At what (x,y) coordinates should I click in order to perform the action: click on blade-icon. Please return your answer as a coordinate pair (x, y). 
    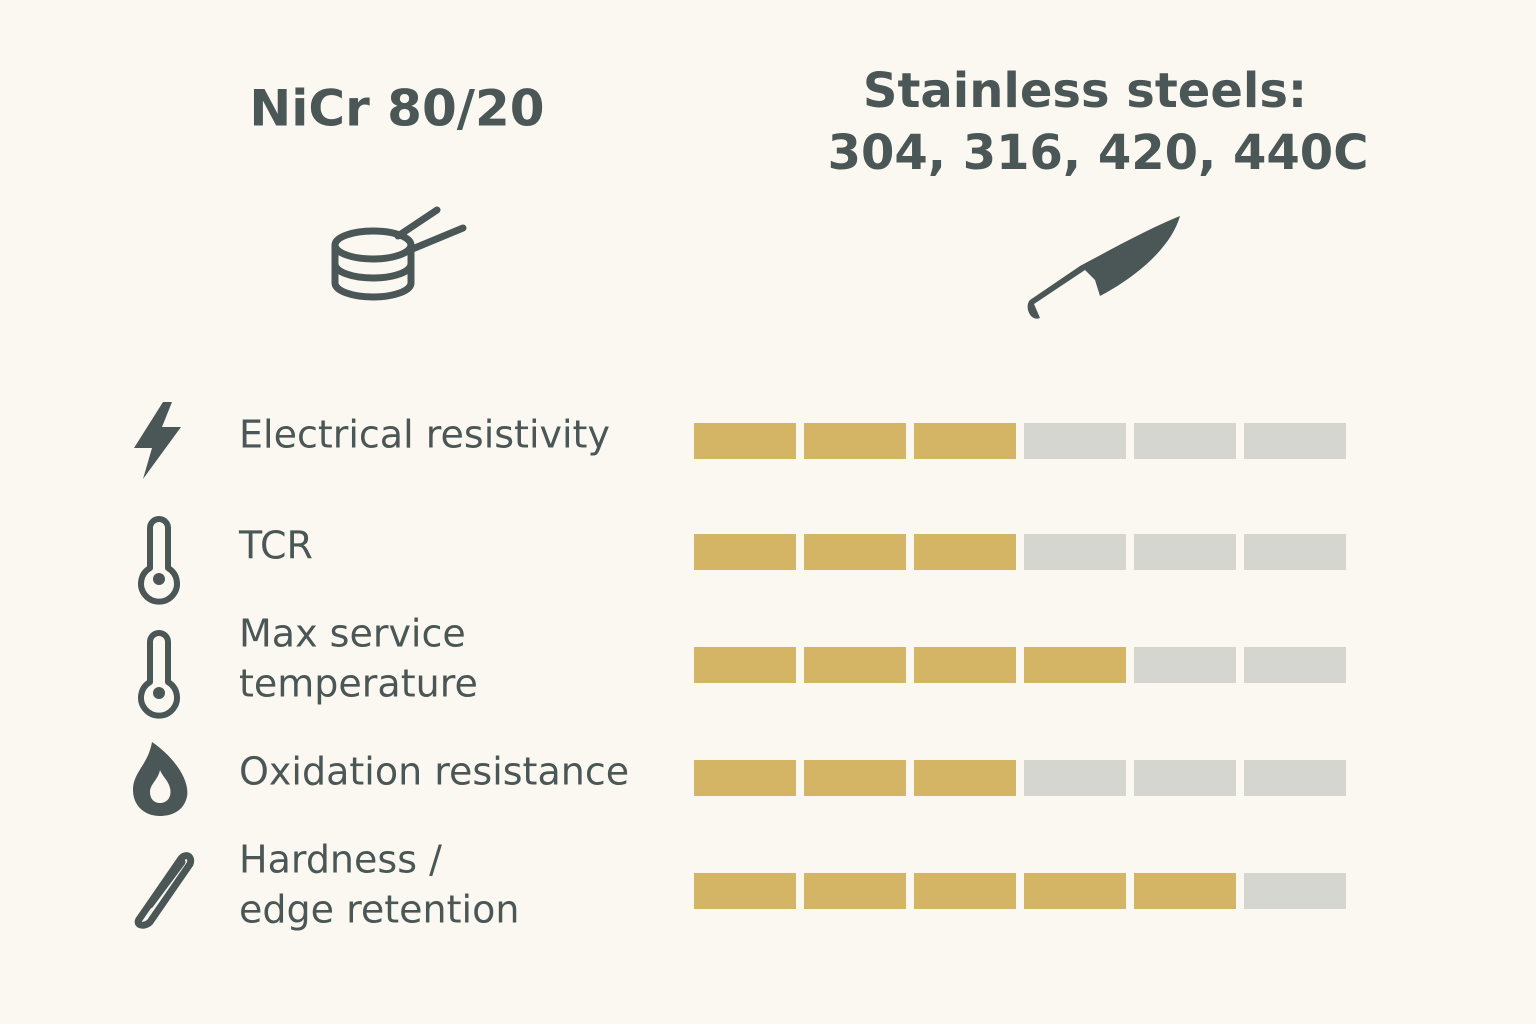
    Looking at the image, I should click on (164, 890).